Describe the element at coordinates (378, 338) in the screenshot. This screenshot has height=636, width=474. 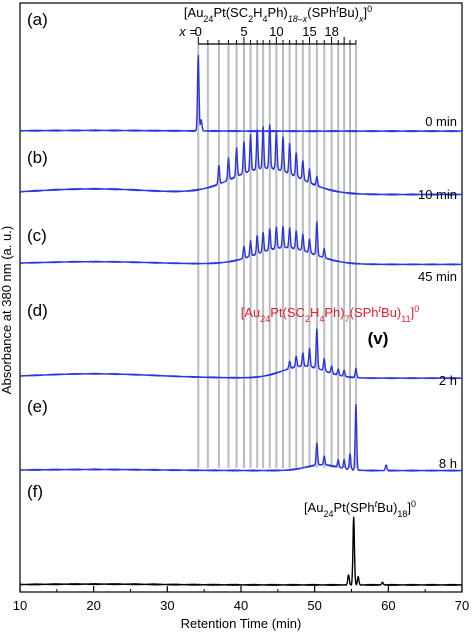
I see `red-formula-mark: (v)` at that location.